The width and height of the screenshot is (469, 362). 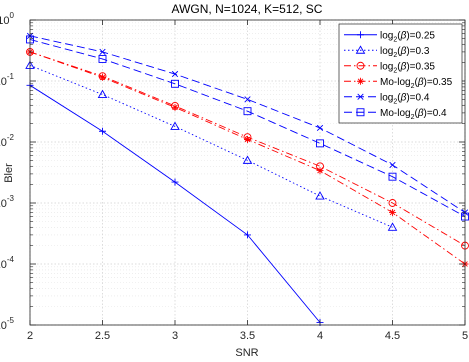 What do you see at coordinates (9, 173) in the screenshot?
I see `y-axis-label: Bler` at bounding box center [9, 173].